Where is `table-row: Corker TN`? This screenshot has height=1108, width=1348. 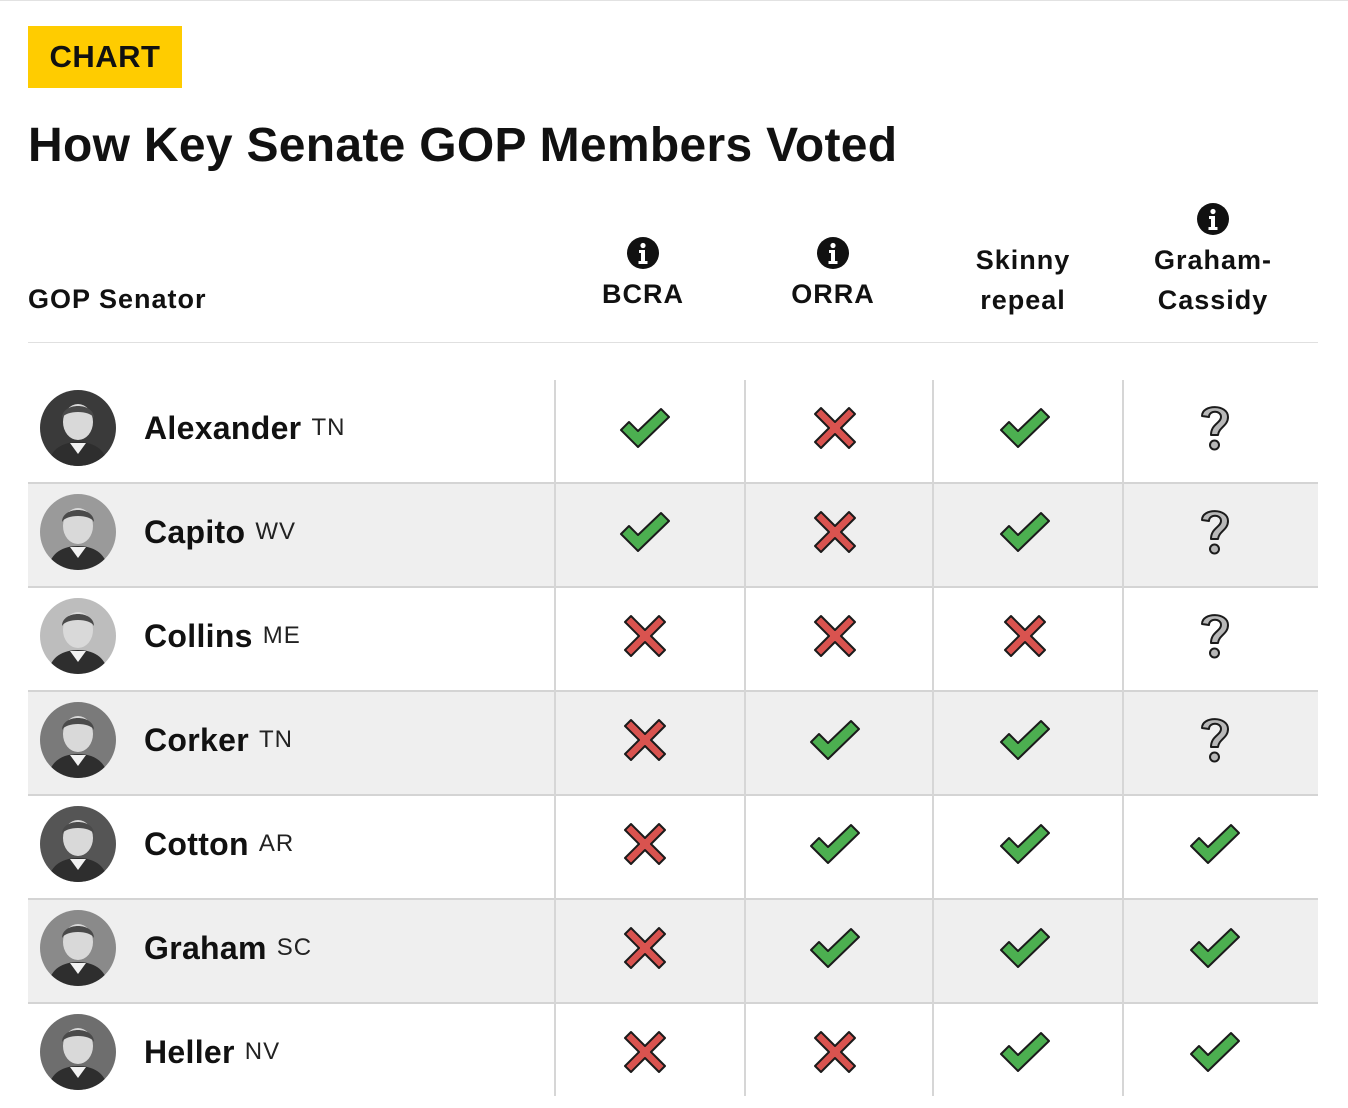 table-row: Corker TN is located at coordinates (673, 744).